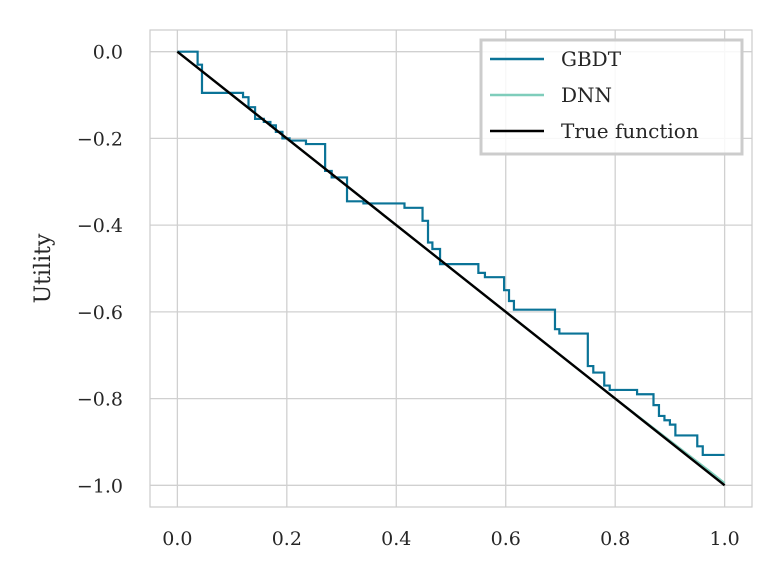 The width and height of the screenshot is (783, 588). I want to click on x-tick-label: 0.4, so click(396, 539).